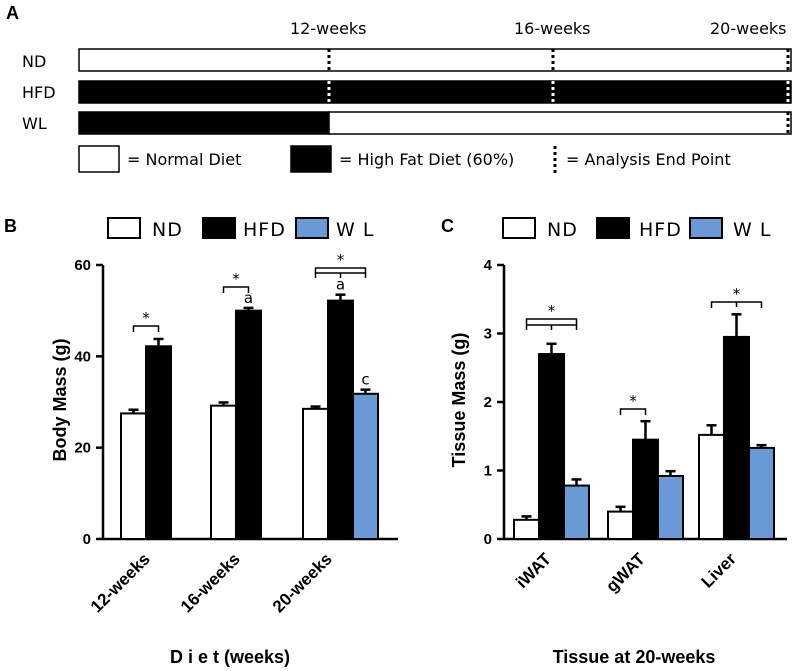 This screenshot has width=794, height=671. Describe the element at coordinates (645, 489) in the screenshot. I see `bar-hfd-gWAT` at that location.